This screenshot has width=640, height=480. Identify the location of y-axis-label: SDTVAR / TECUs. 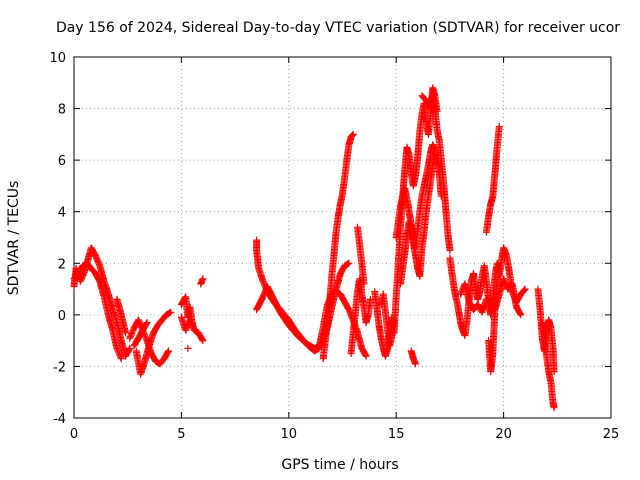
(14, 238).